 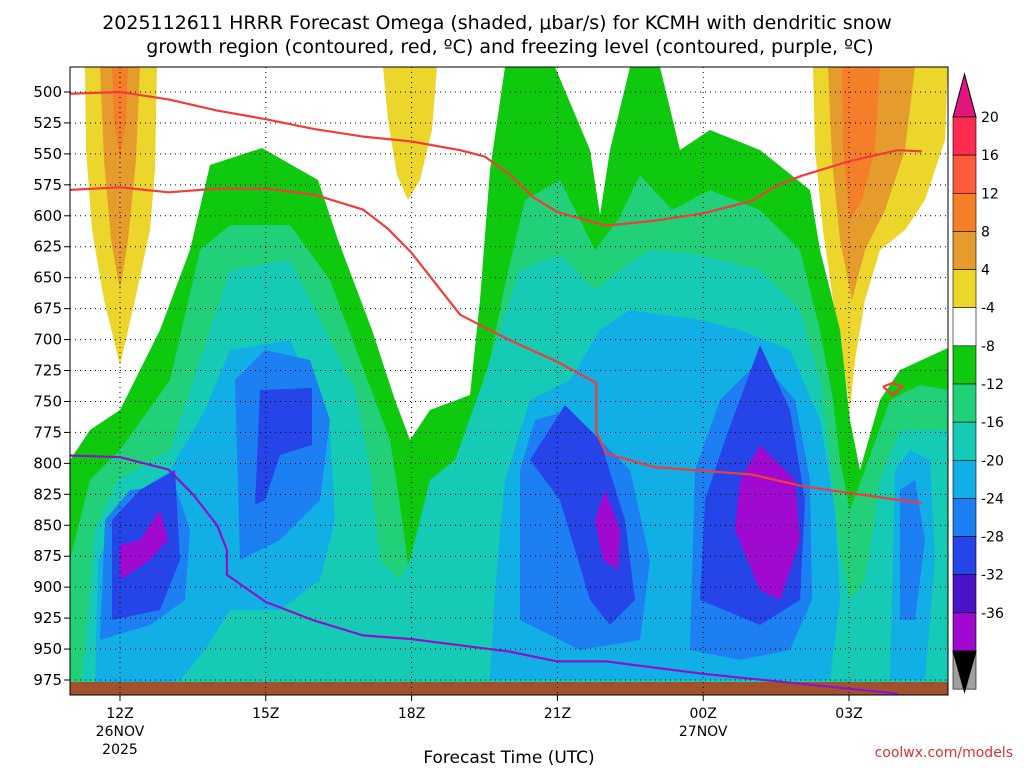 What do you see at coordinates (410, 133) in the screenshot?
I see `omega-positive-mid` at bounding box center [410, 133].